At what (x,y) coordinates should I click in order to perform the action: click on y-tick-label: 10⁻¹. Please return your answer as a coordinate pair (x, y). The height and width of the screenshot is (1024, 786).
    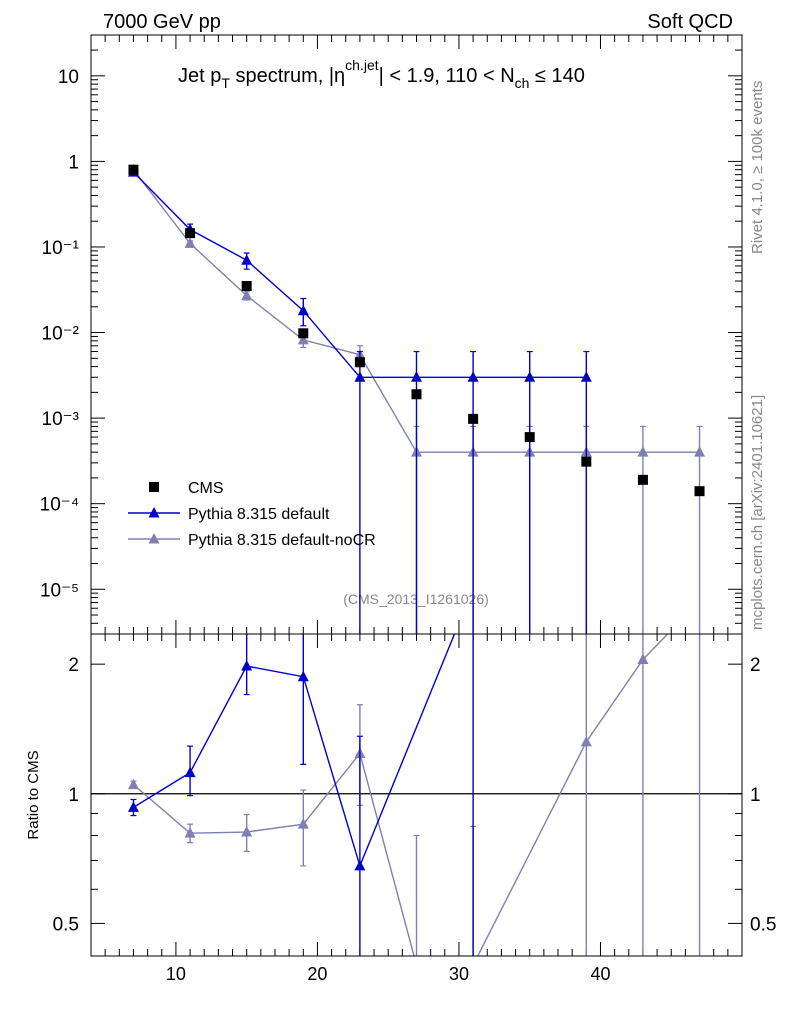
    Looking at the image, I should click on (61, 248).